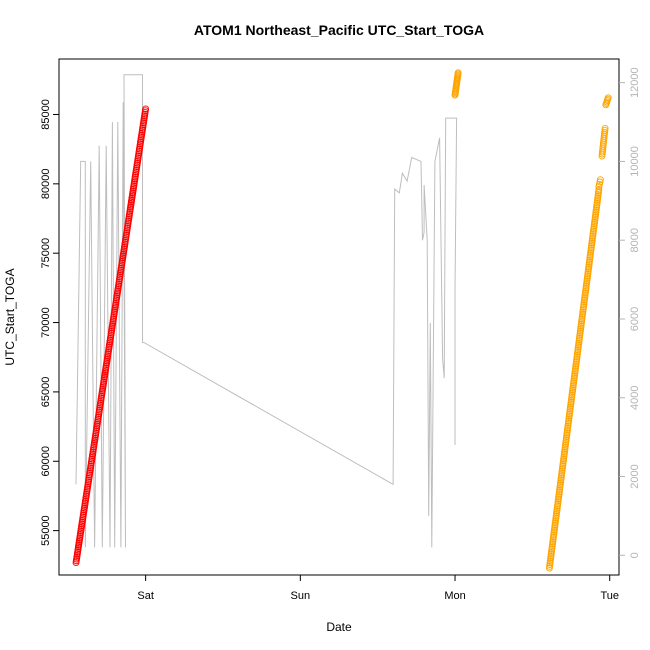 The image size is (650, 650). I want to click on y2-tick-label: 6000, so click(635, 319).